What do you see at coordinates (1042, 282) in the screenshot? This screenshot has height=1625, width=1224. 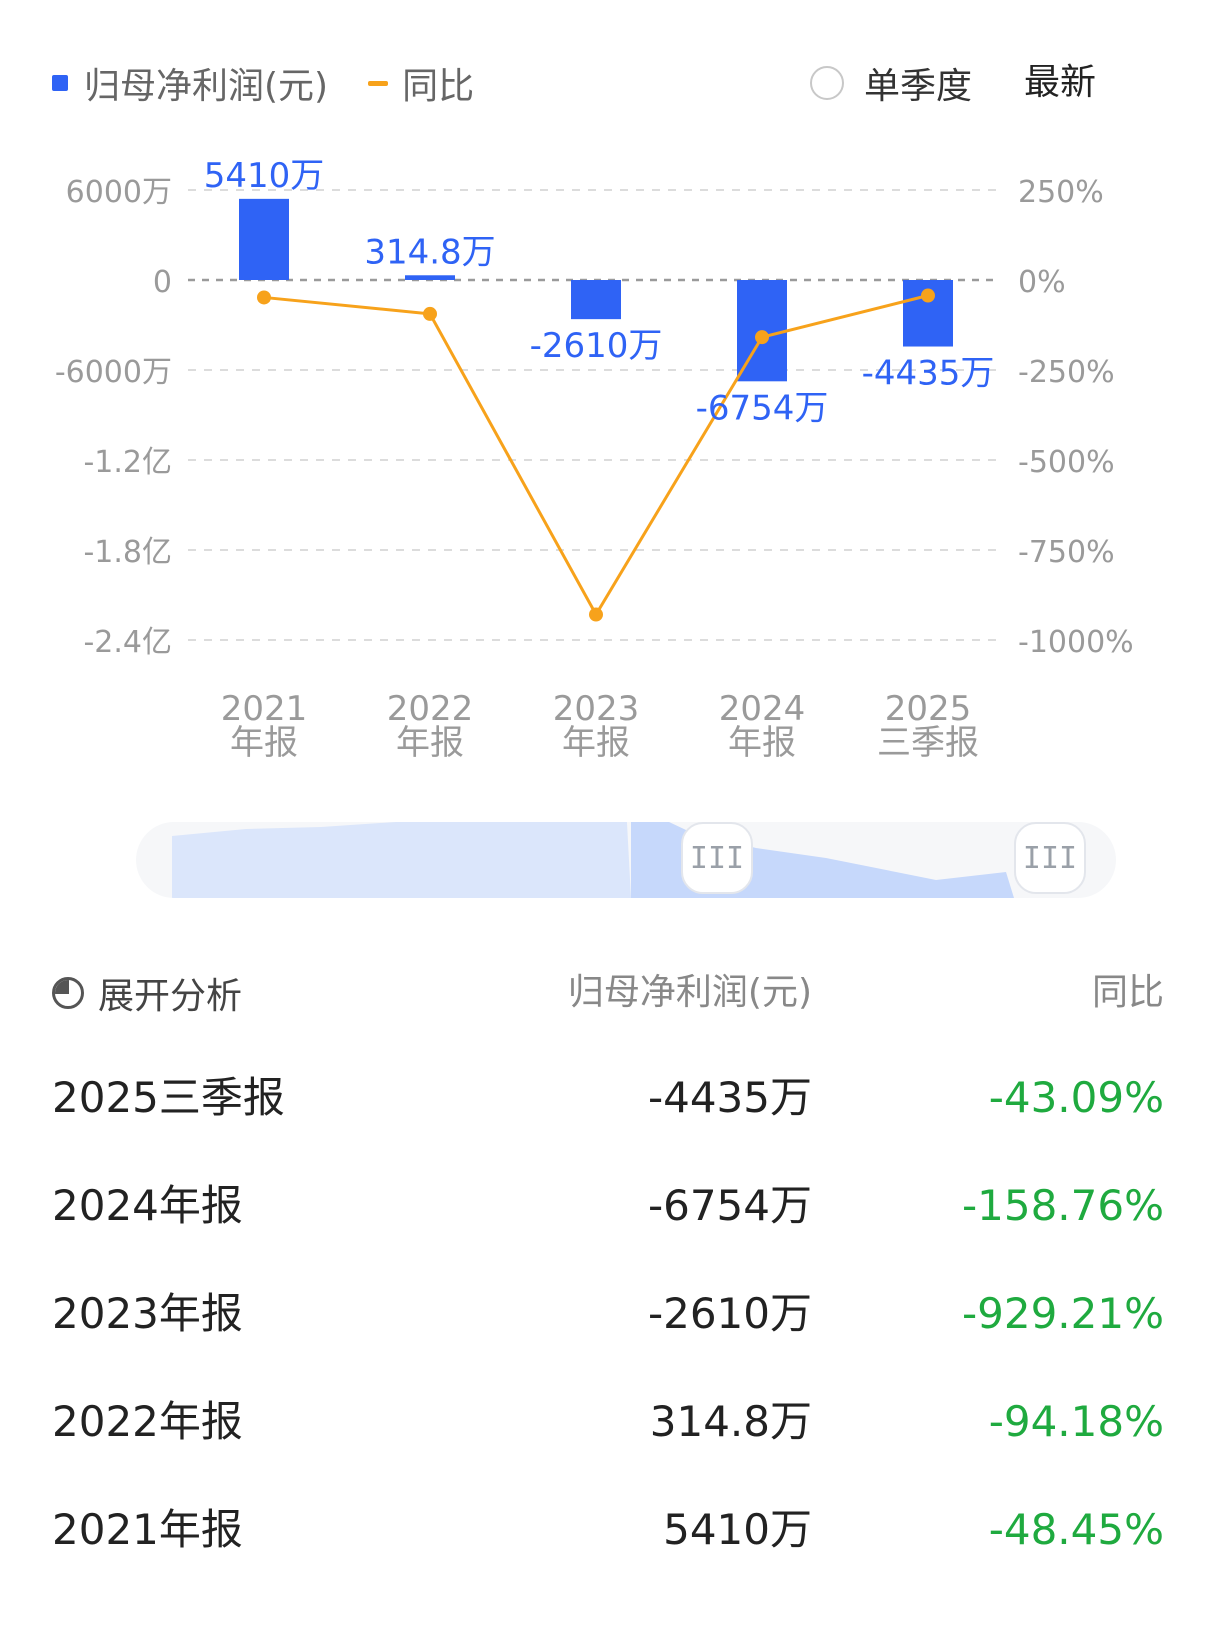 I see `y-right-tick-label: 0%` at bounding box center [1042, 282].